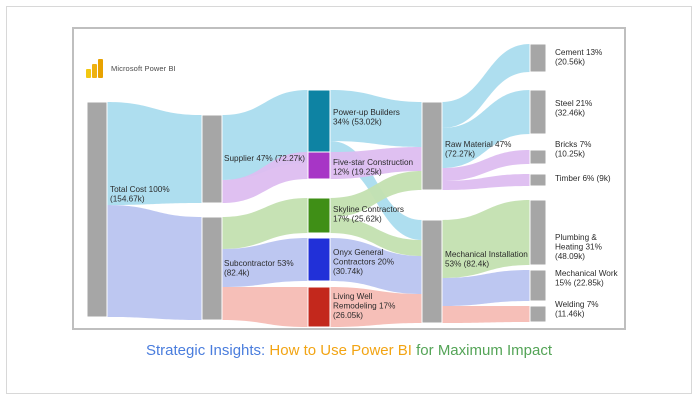  Describe the element at coordinates (486, 86) in the screenshot. I see `sankey-link-raw__cement` at that location.